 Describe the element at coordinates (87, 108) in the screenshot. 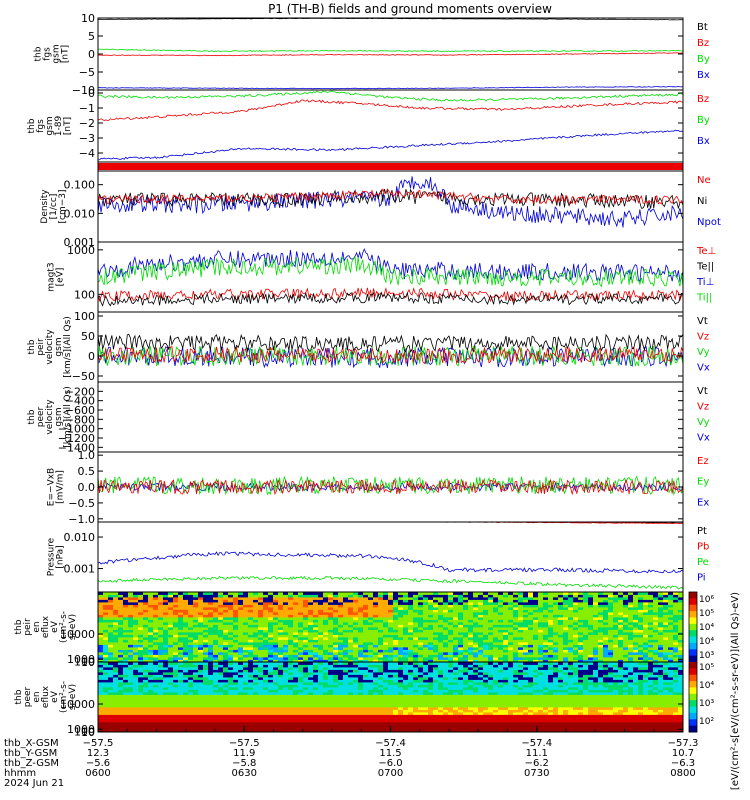

I see `y-tick-label: −1` at that location.